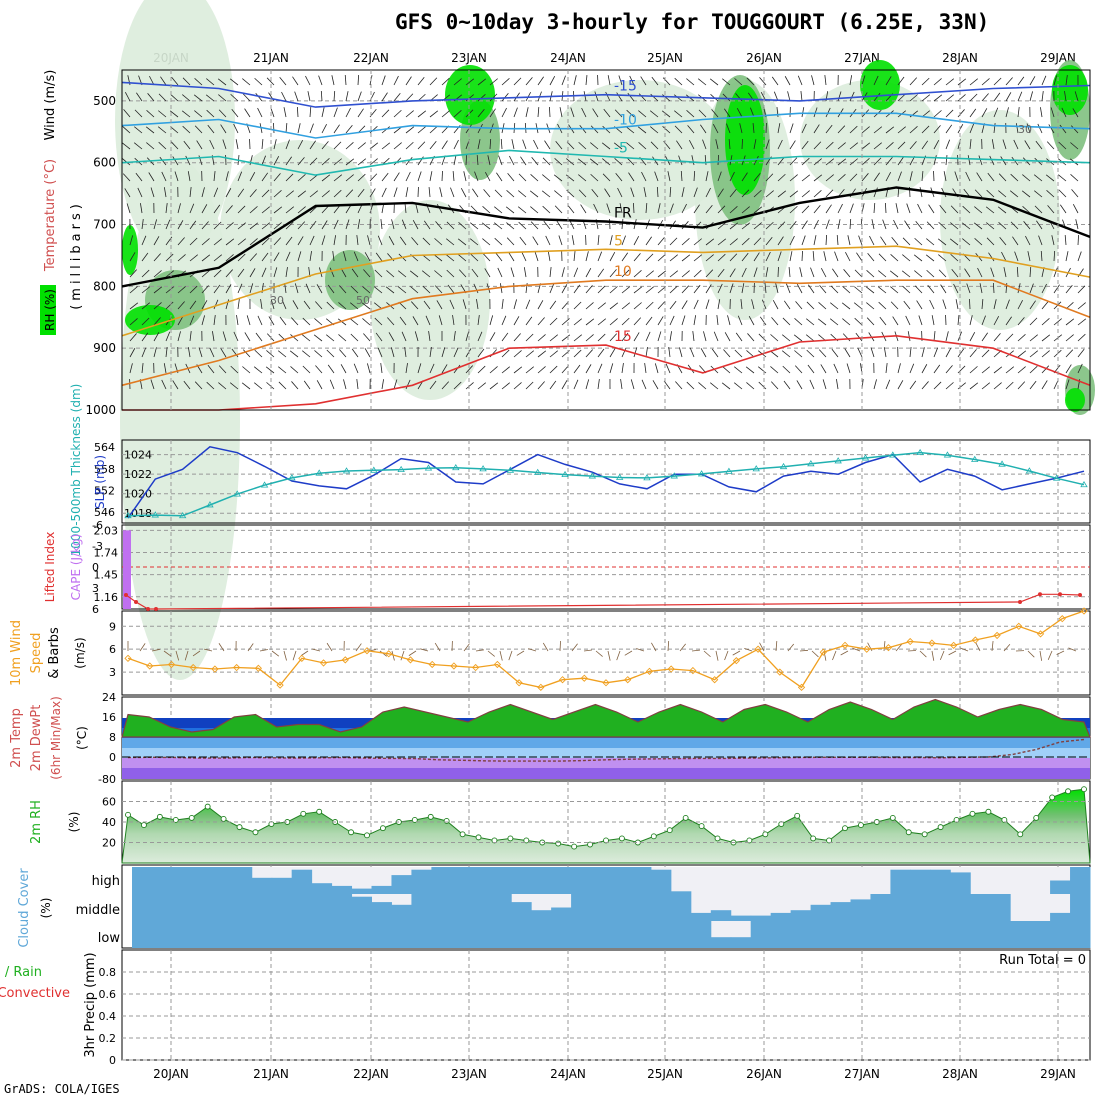  What do you see at coordinates (104, 512) in the screenshot?
I see `thickness-tick: 546` at bounding box center [104, 512].